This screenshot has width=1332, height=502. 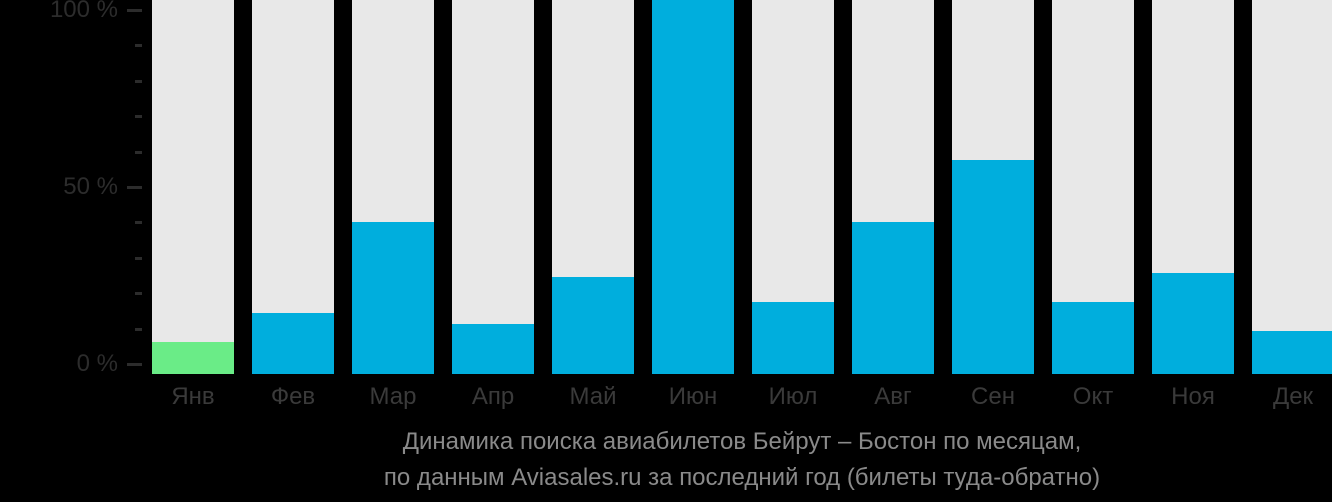 I want to click on month-label: Окт, so click(x=1093, y=396).